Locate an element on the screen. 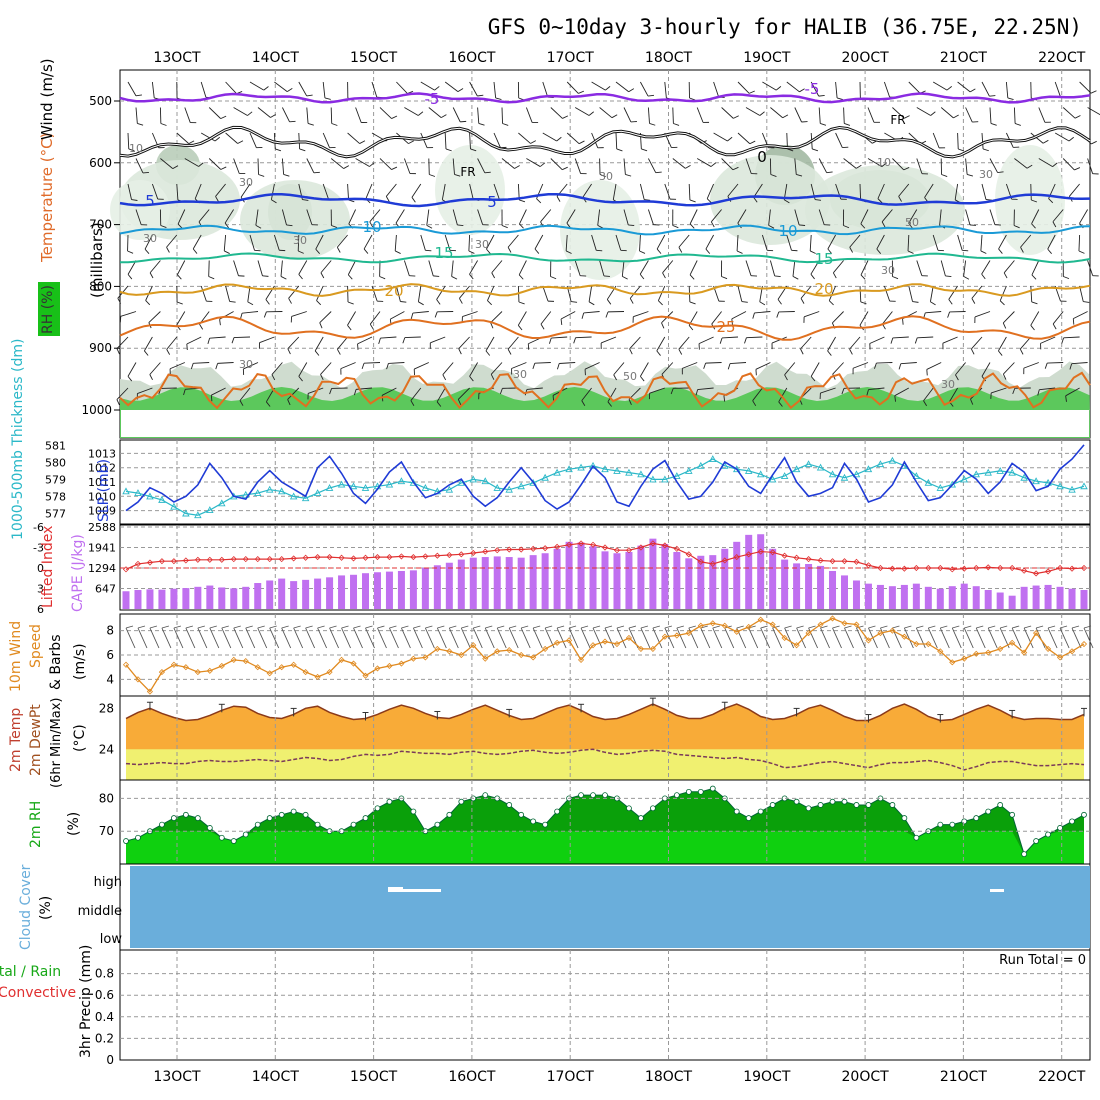 The height and width of the screenshot is (1100, 1100). rh-contour-label: 30 is located at coordinates (300, 240).